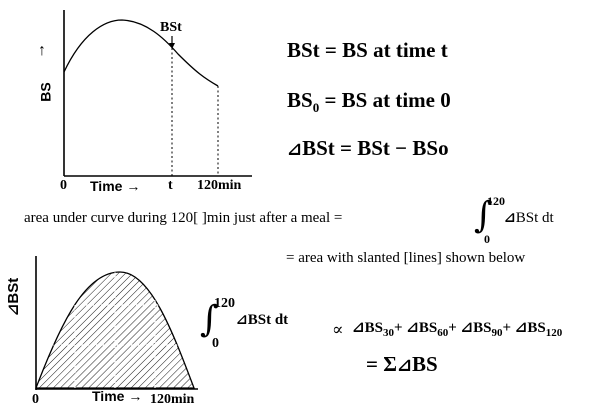  What do you see at coordinates (63, 185) in the screenshot?
I see `top-tick-0: 0` at bounding box center [63, 185].